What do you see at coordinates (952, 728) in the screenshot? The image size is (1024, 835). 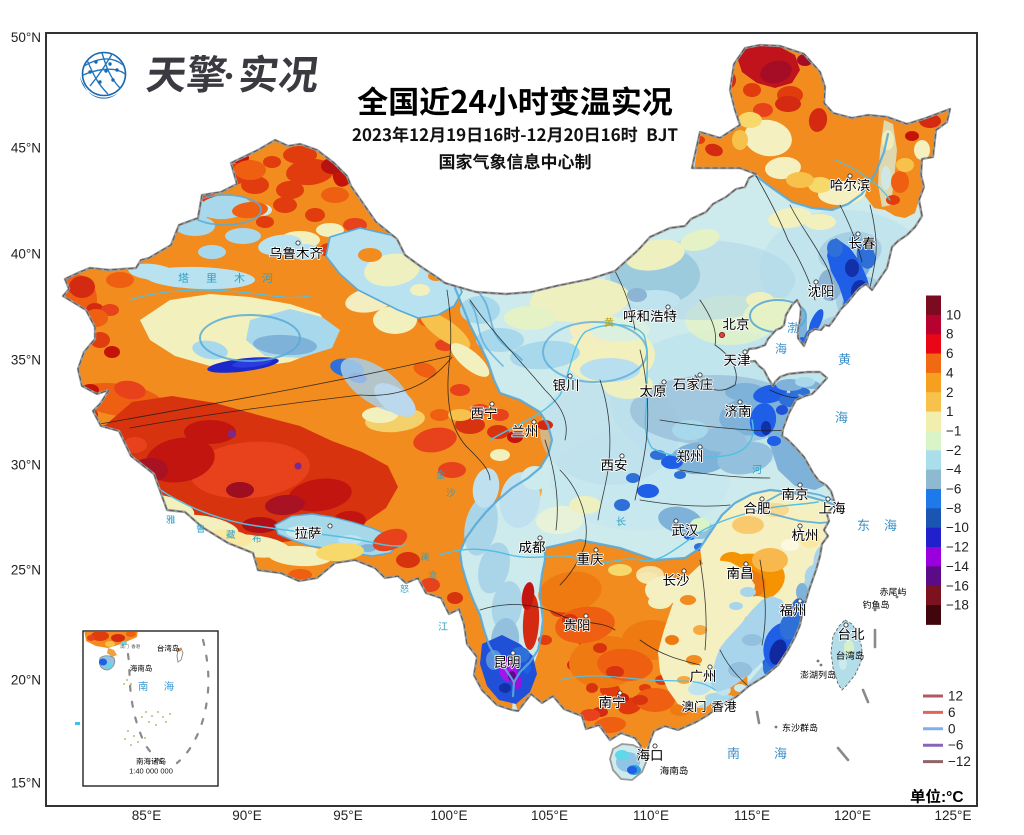 I see `svg-text: 0` at bounding box center [952, 728].